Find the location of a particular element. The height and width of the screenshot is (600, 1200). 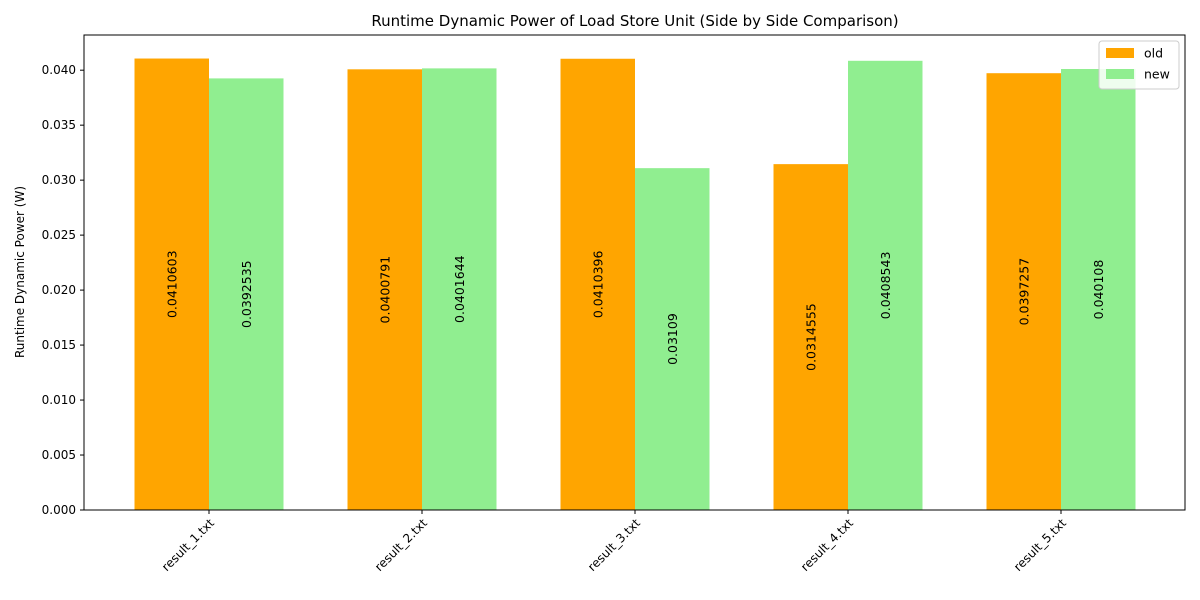

bar-value-label: 0.0314555 is located at coordinates (810, 337).